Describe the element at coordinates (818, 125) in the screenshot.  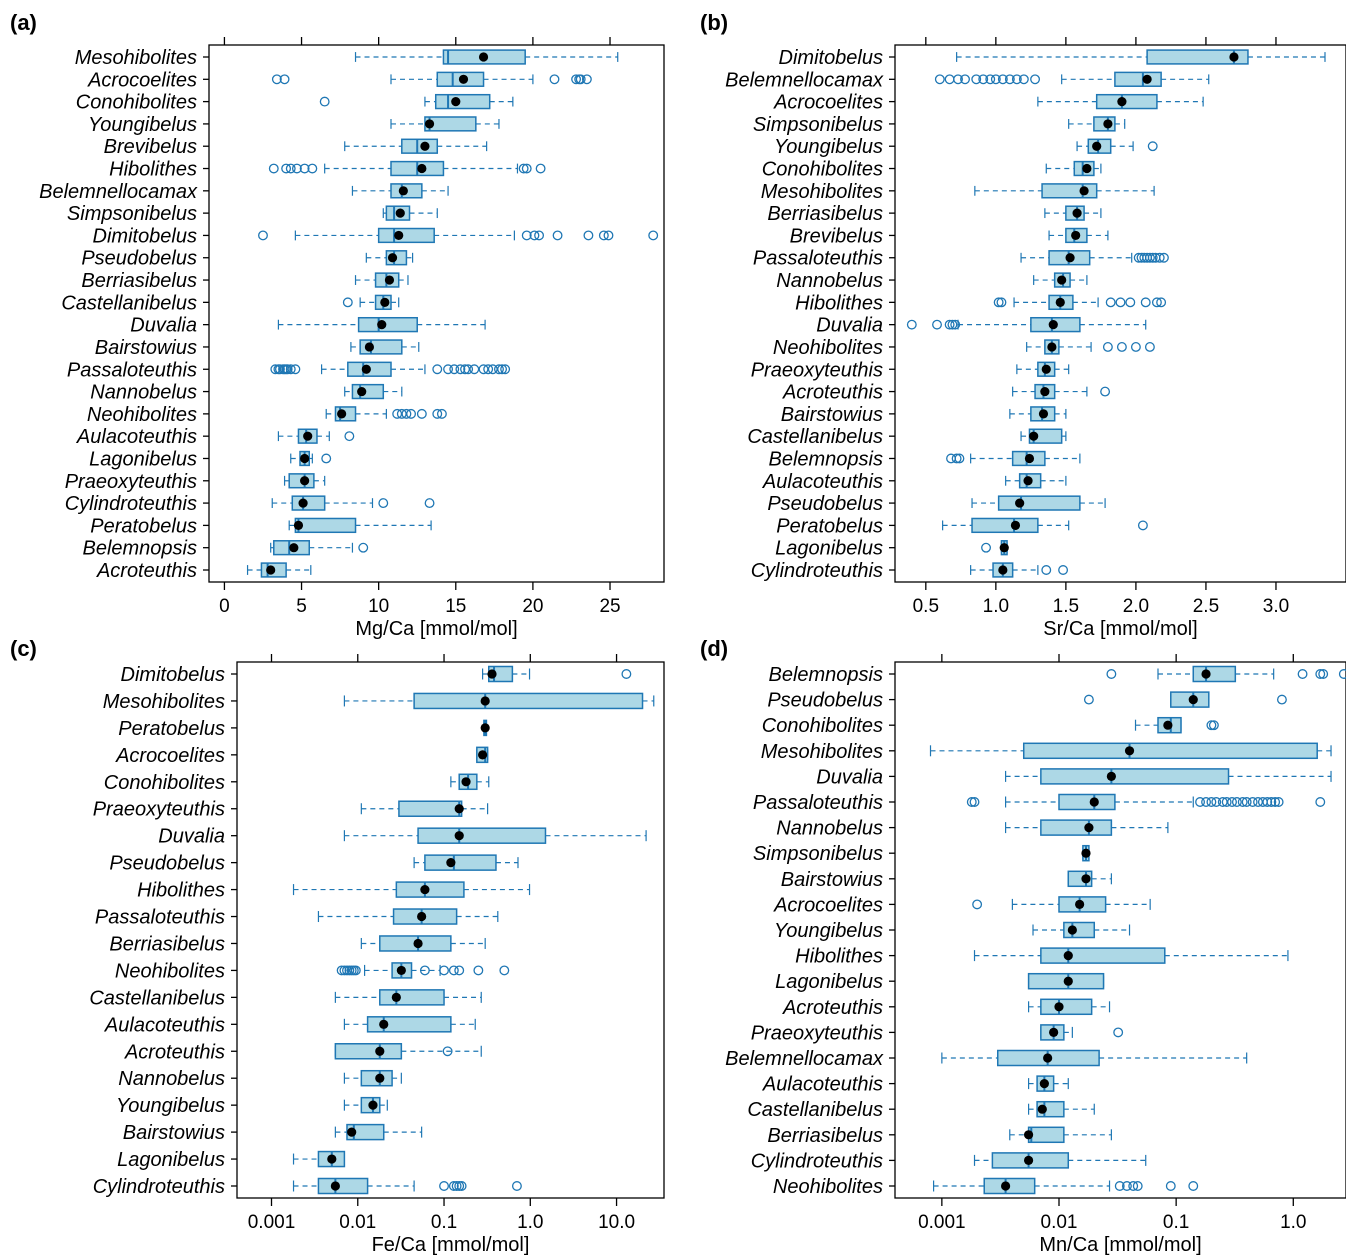
I see `genus-label: Simpsonibelus` at that location.